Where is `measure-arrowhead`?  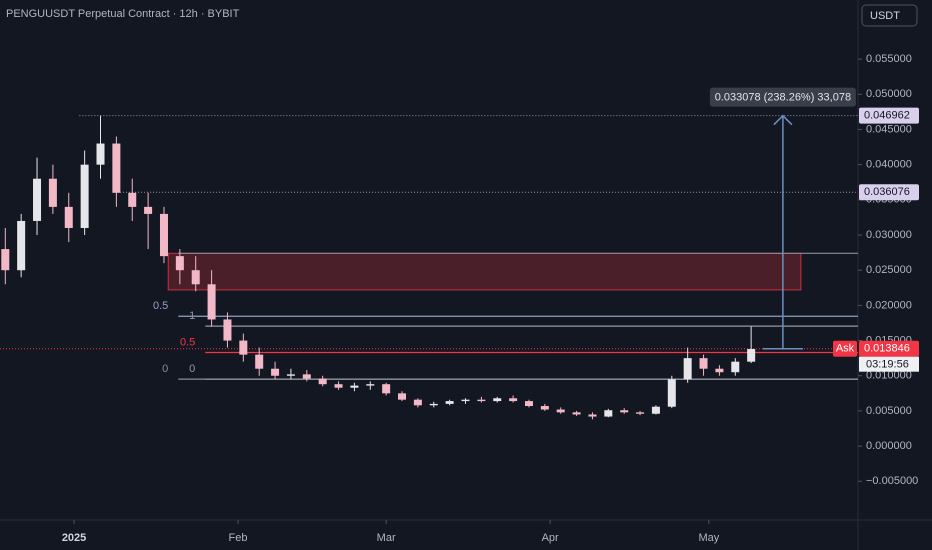 measure-arrowhead is located at coordinates (783, 120).